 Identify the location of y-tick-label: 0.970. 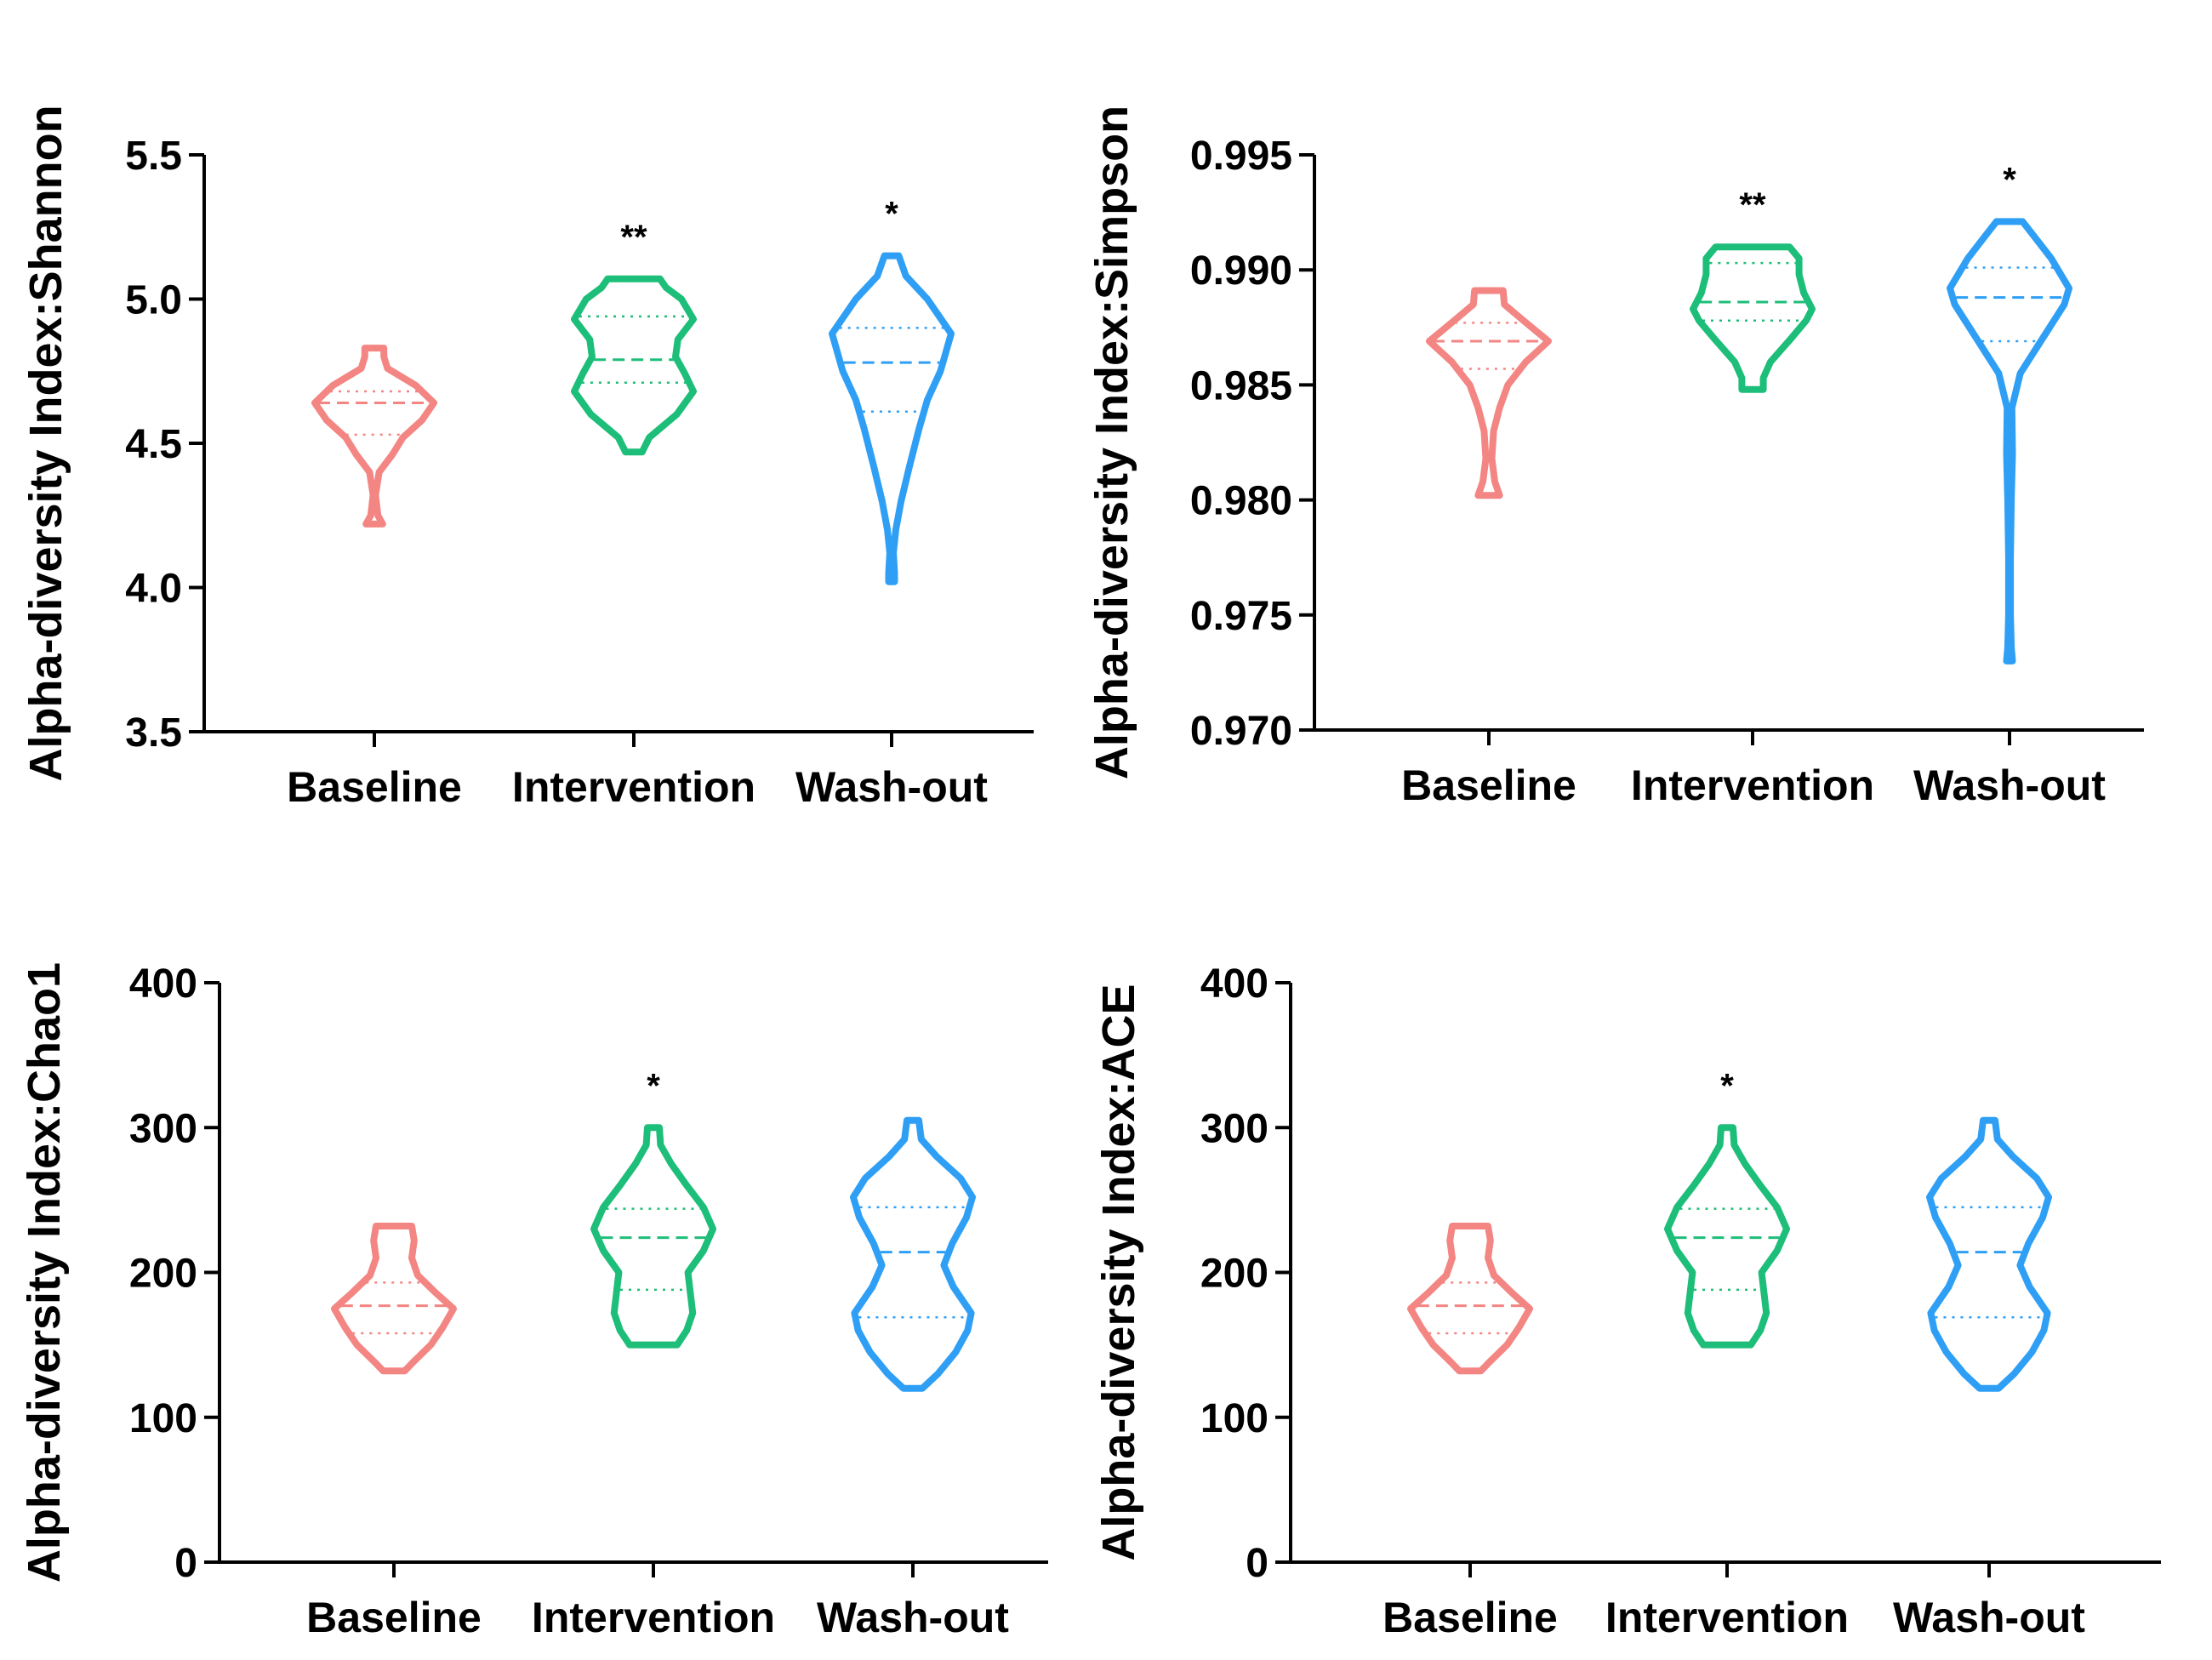
(1241, 731).